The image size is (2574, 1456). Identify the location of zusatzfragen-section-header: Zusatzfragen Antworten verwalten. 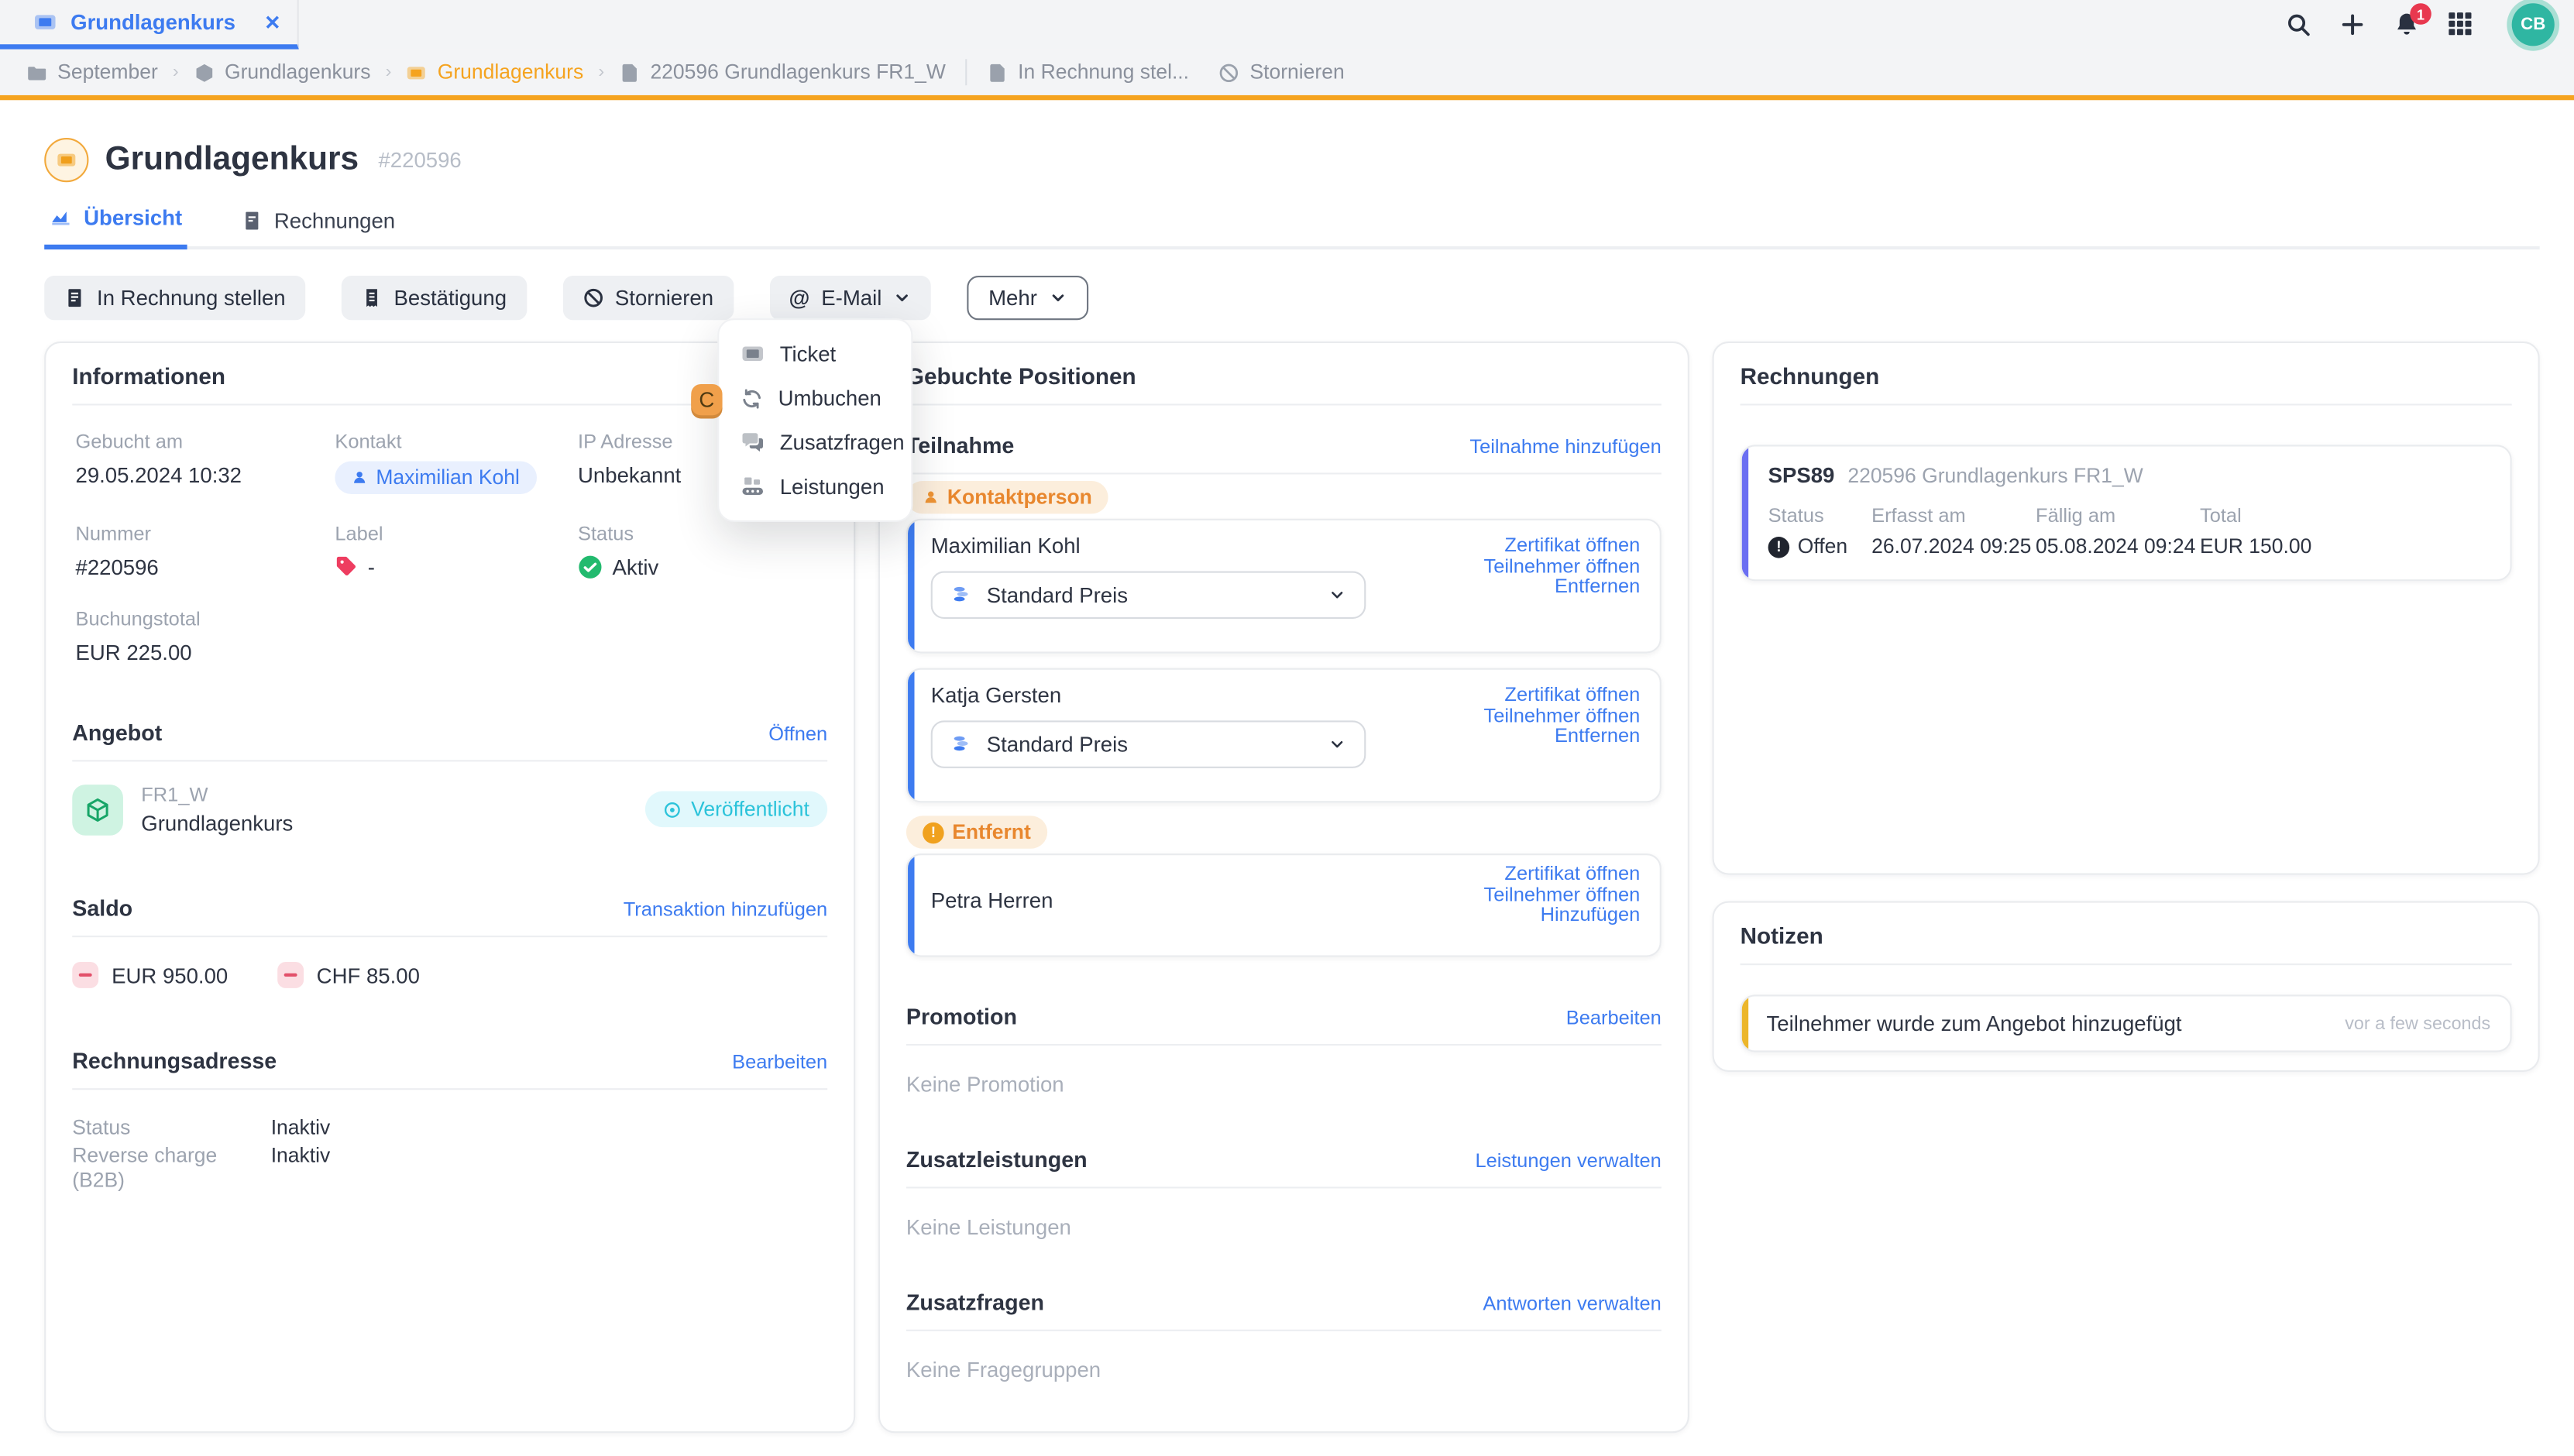
(1284, 1303).